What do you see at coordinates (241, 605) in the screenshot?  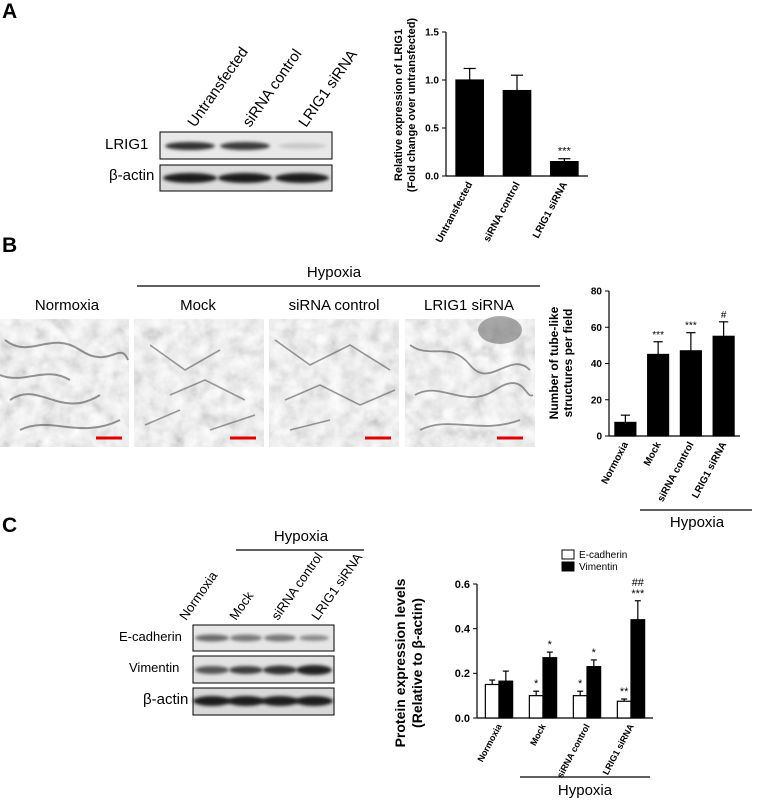 I see `lane-label: Mock` at bounding box center [241, 605].